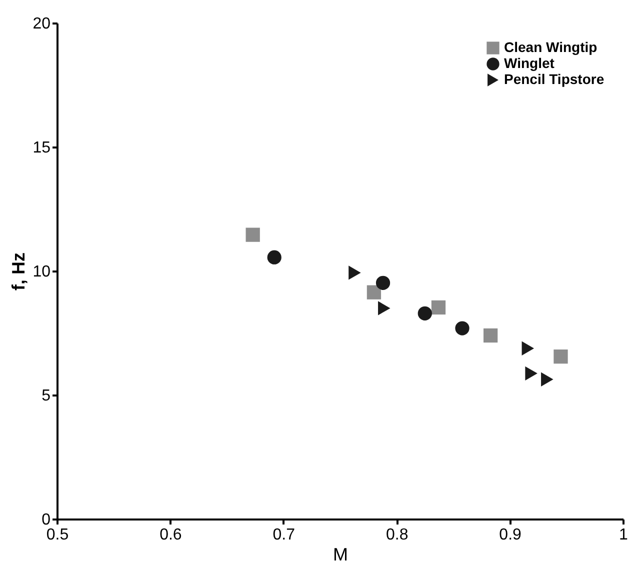 The image size is (638, 569). What do you see at coordinates (41, 272) in the screenshot?
I see `y-tick-label: 10` at bounding box center [41, 272].